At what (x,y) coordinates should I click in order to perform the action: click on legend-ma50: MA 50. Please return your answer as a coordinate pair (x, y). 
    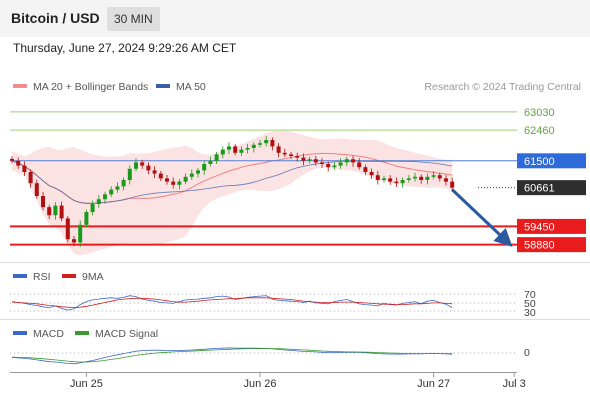
    Looking at the image, I should click on (191, 87).